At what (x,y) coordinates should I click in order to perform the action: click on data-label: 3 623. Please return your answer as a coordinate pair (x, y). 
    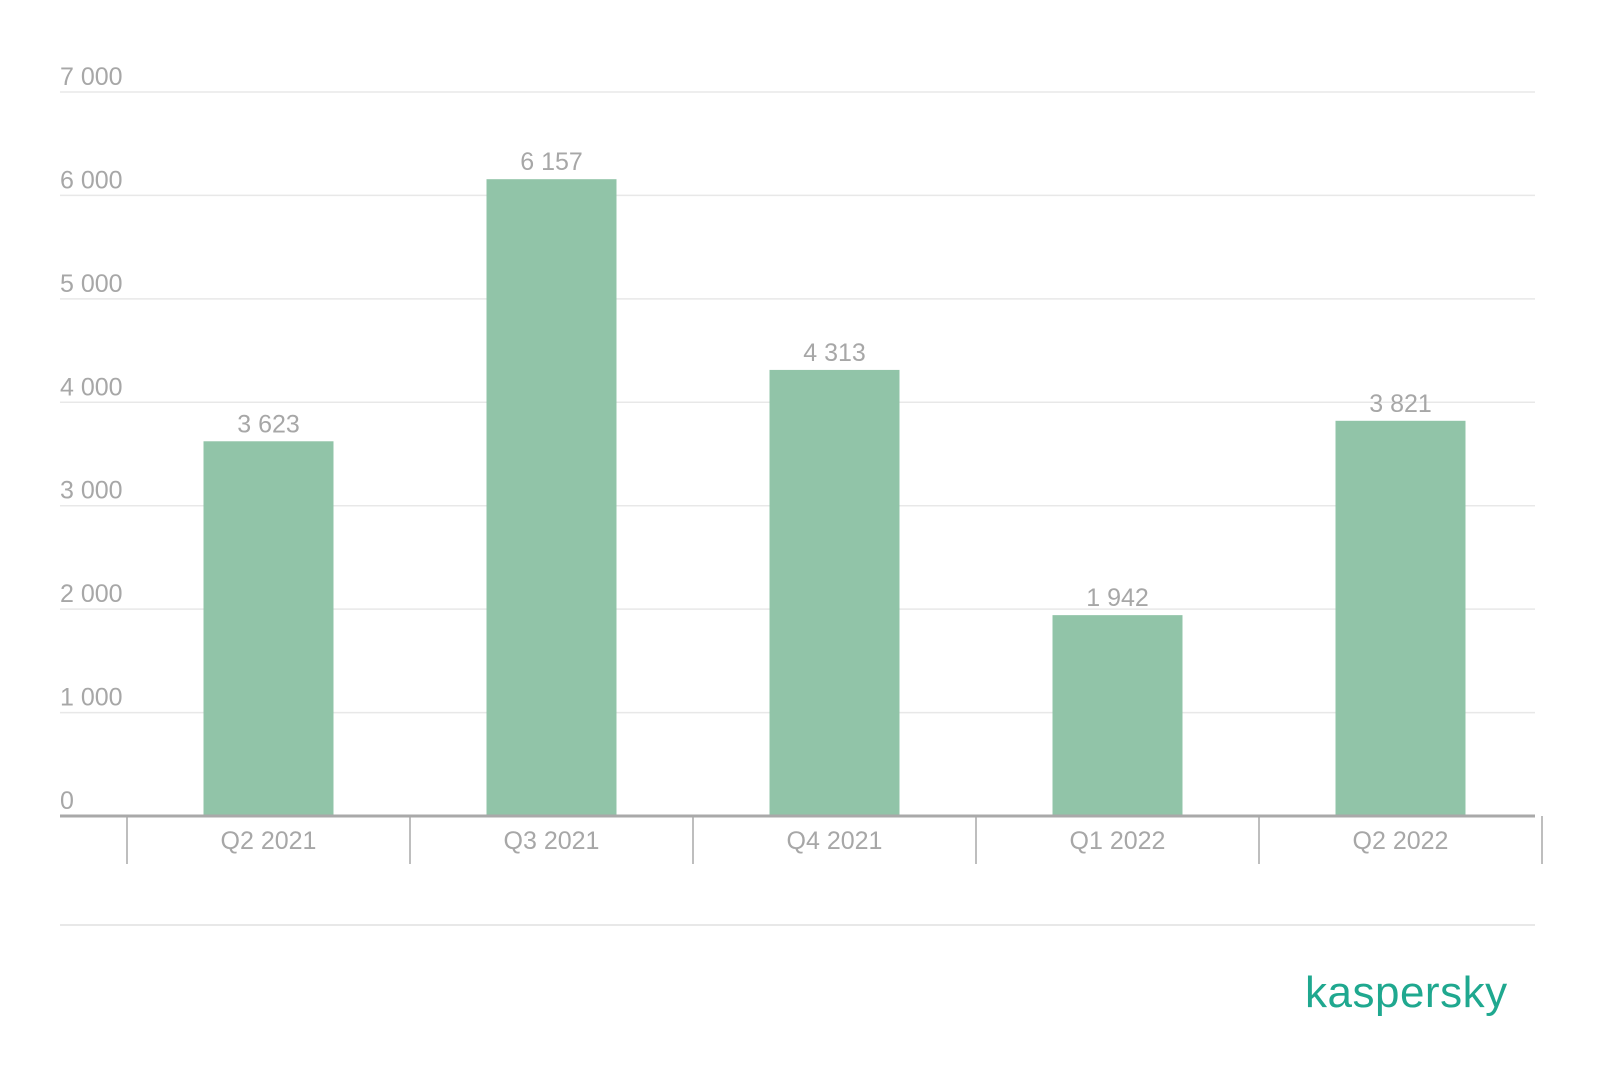
    Looking at the image, I should click on (268, 424).